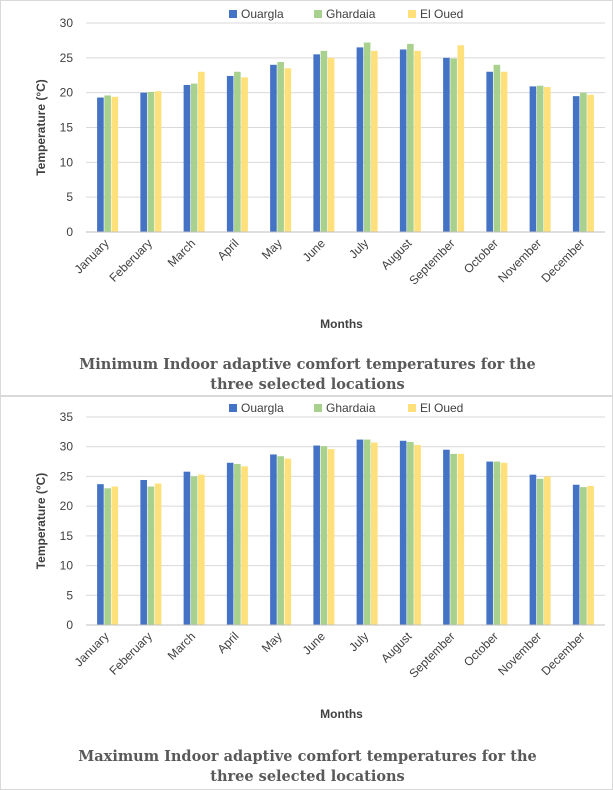  I want to click on legend-item-el-oued: El Oued, so click(435, 408).